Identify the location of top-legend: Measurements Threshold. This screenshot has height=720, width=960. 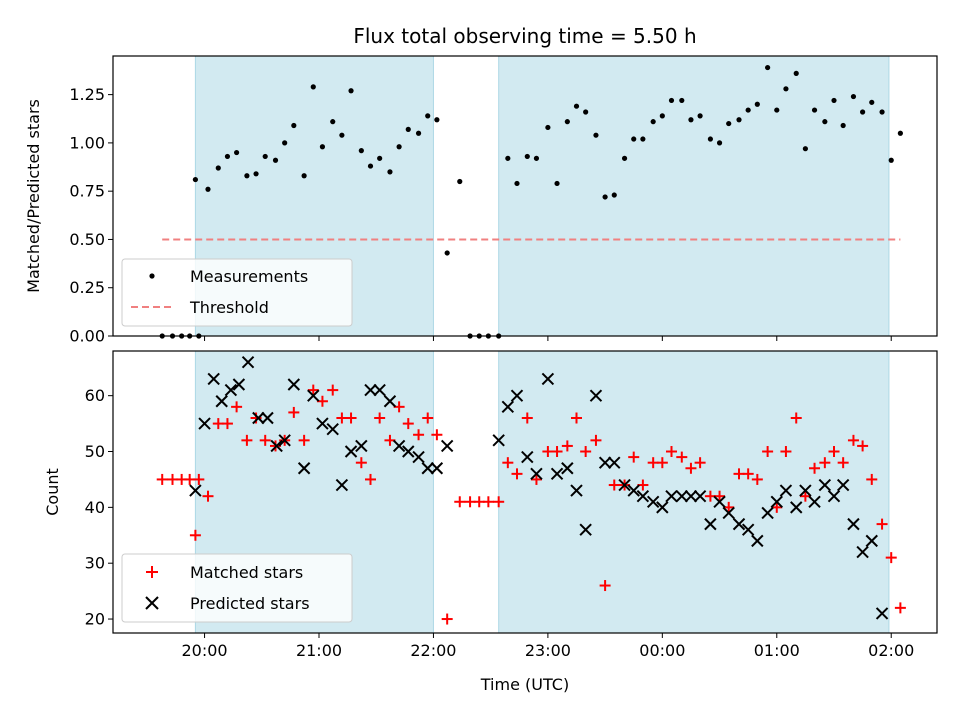
(237, 292).